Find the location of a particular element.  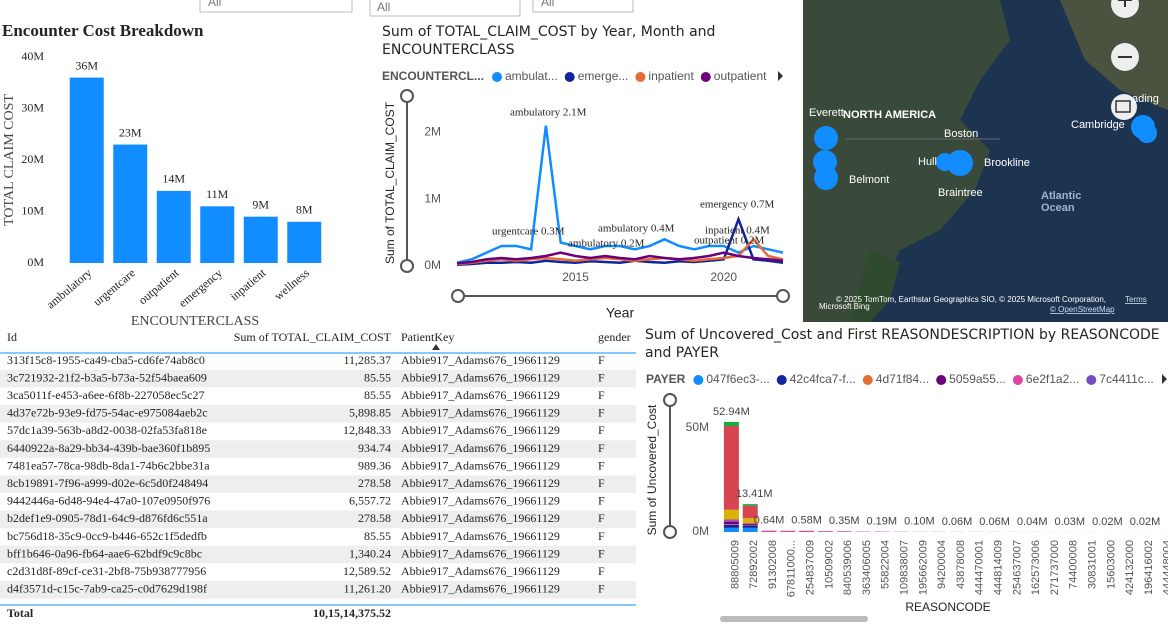

x-tick-label: 30831001 is located at coordinates (1093, 564).